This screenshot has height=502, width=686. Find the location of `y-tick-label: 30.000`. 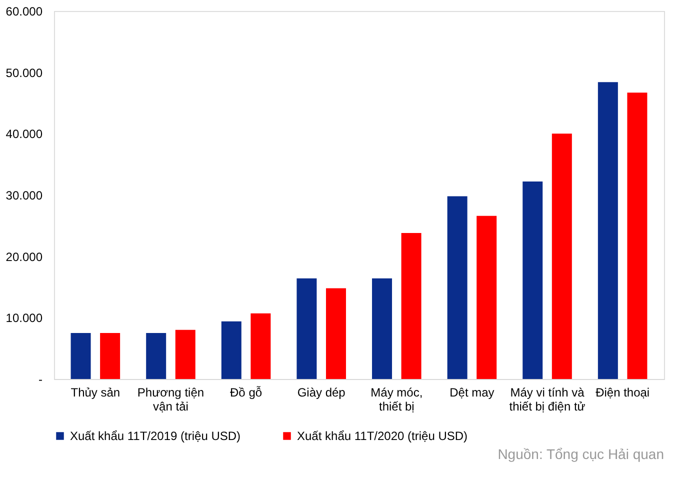

y-tick-label: 30.000 is located at coordinates (24, 195).